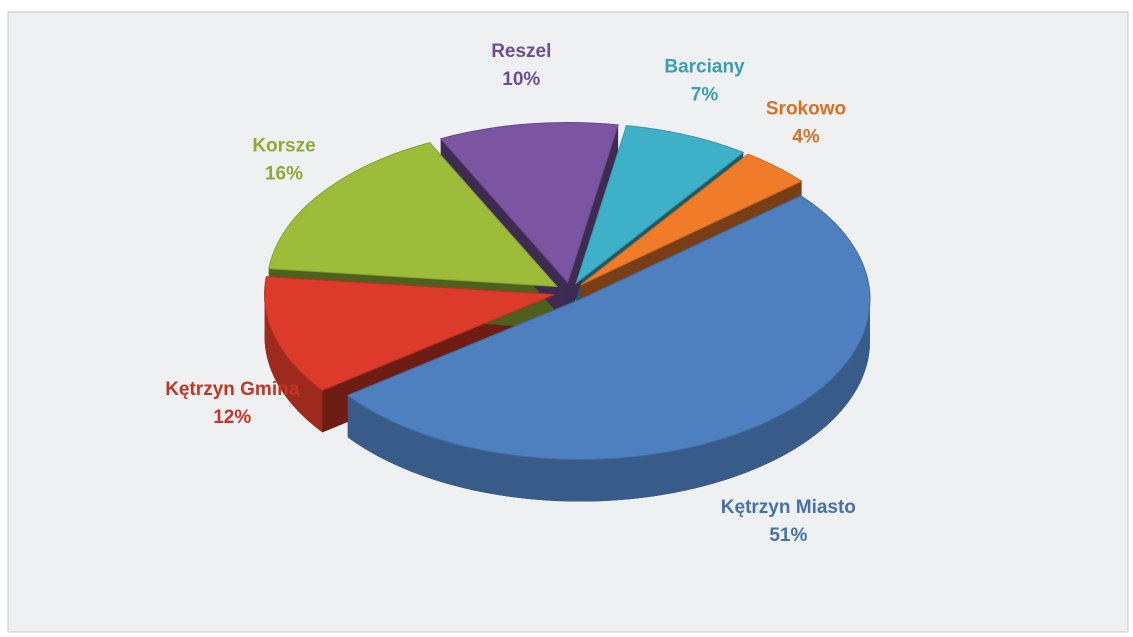 The width and height of the screenshot is (1133, 637). What do you see at coordinates (521, 51) in the screenshot?
I see `data-label-name: Reszel` at bounding box center [521, 51].